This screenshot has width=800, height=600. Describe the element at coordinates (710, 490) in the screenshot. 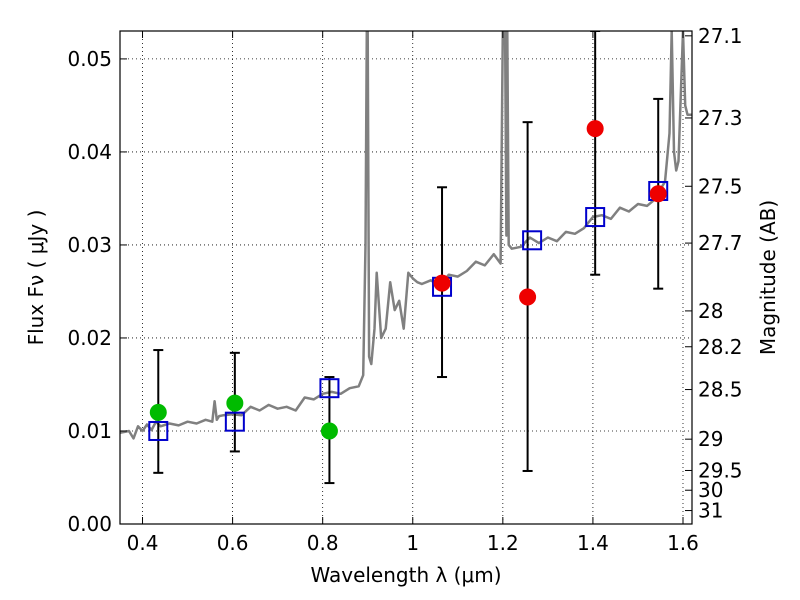

I see `mag-tick-label: 30` at that location.